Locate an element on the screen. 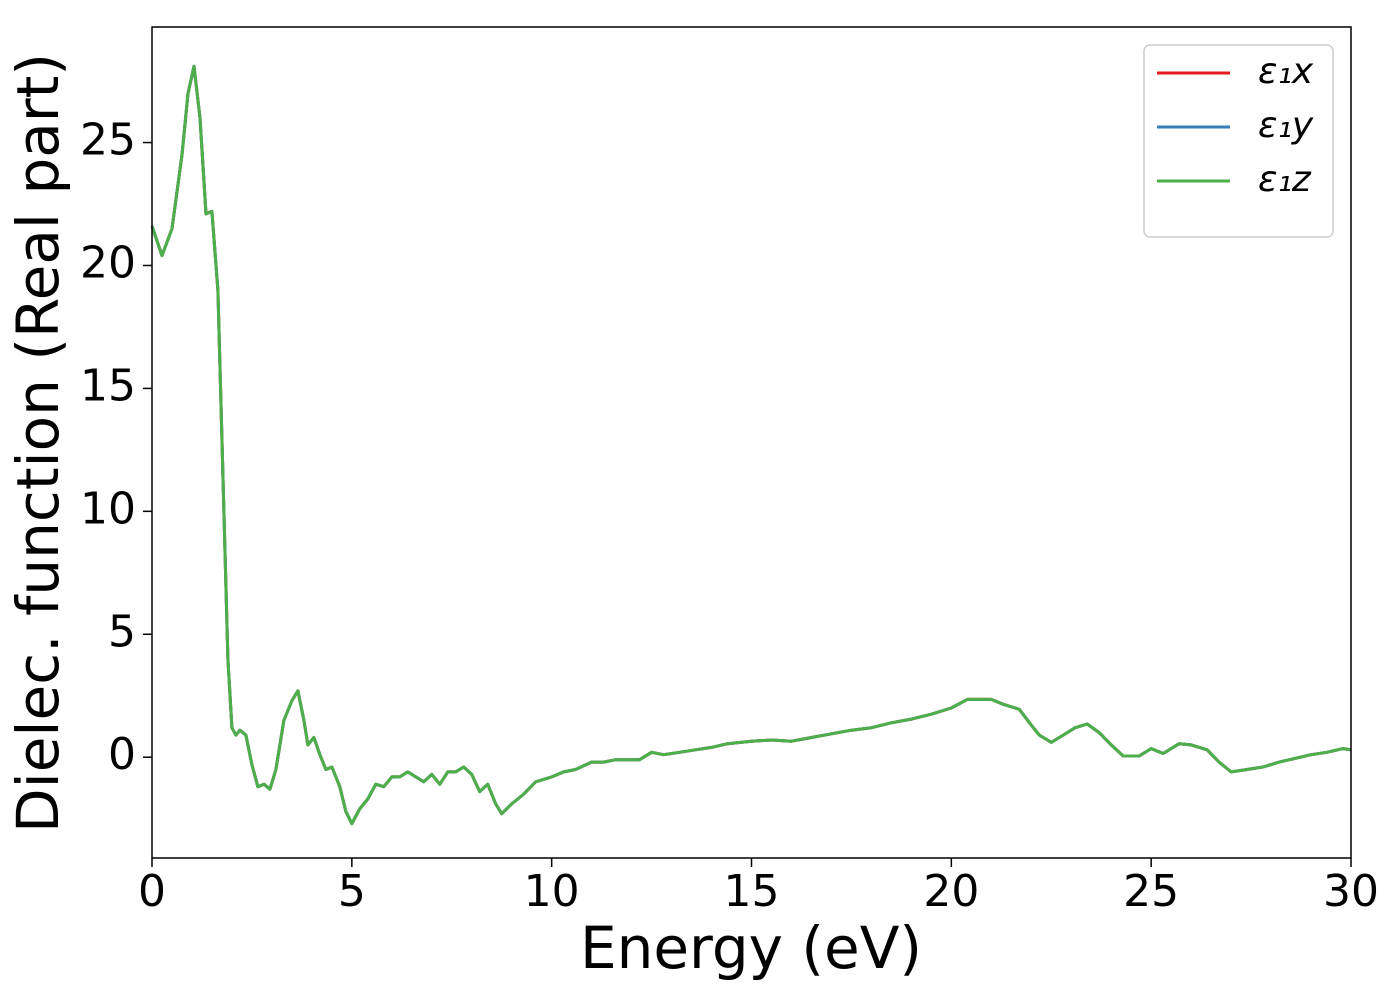  legend-label: ε₁x is located at coordinates (1286, 71).